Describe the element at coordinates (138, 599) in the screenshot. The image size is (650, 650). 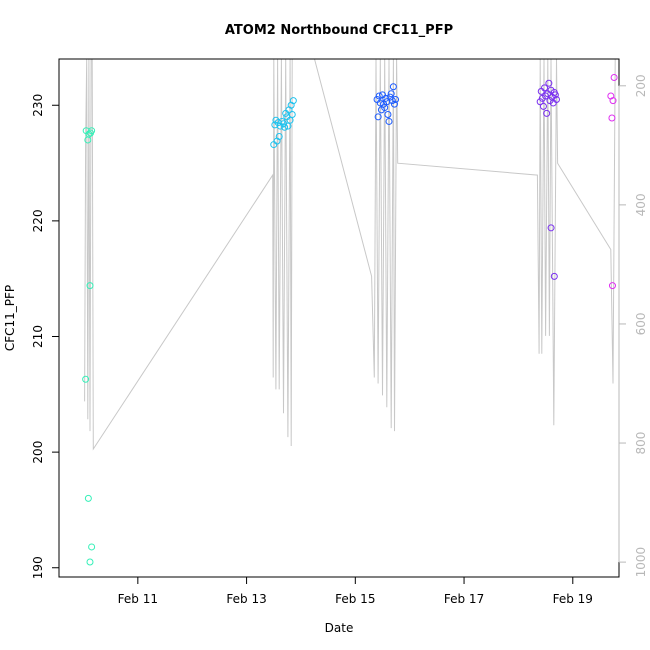
I see `x-tick-label: Feb 11` at that location.